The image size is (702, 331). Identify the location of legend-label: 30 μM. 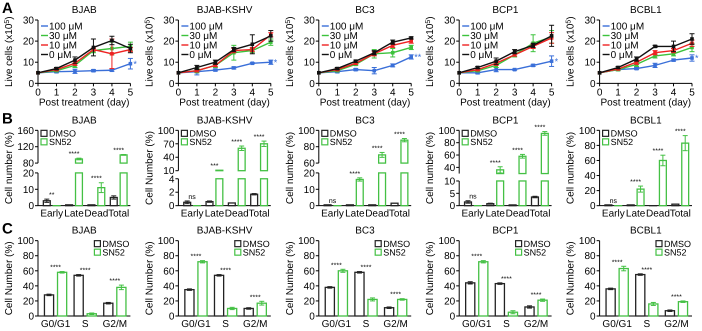
(484, 36).